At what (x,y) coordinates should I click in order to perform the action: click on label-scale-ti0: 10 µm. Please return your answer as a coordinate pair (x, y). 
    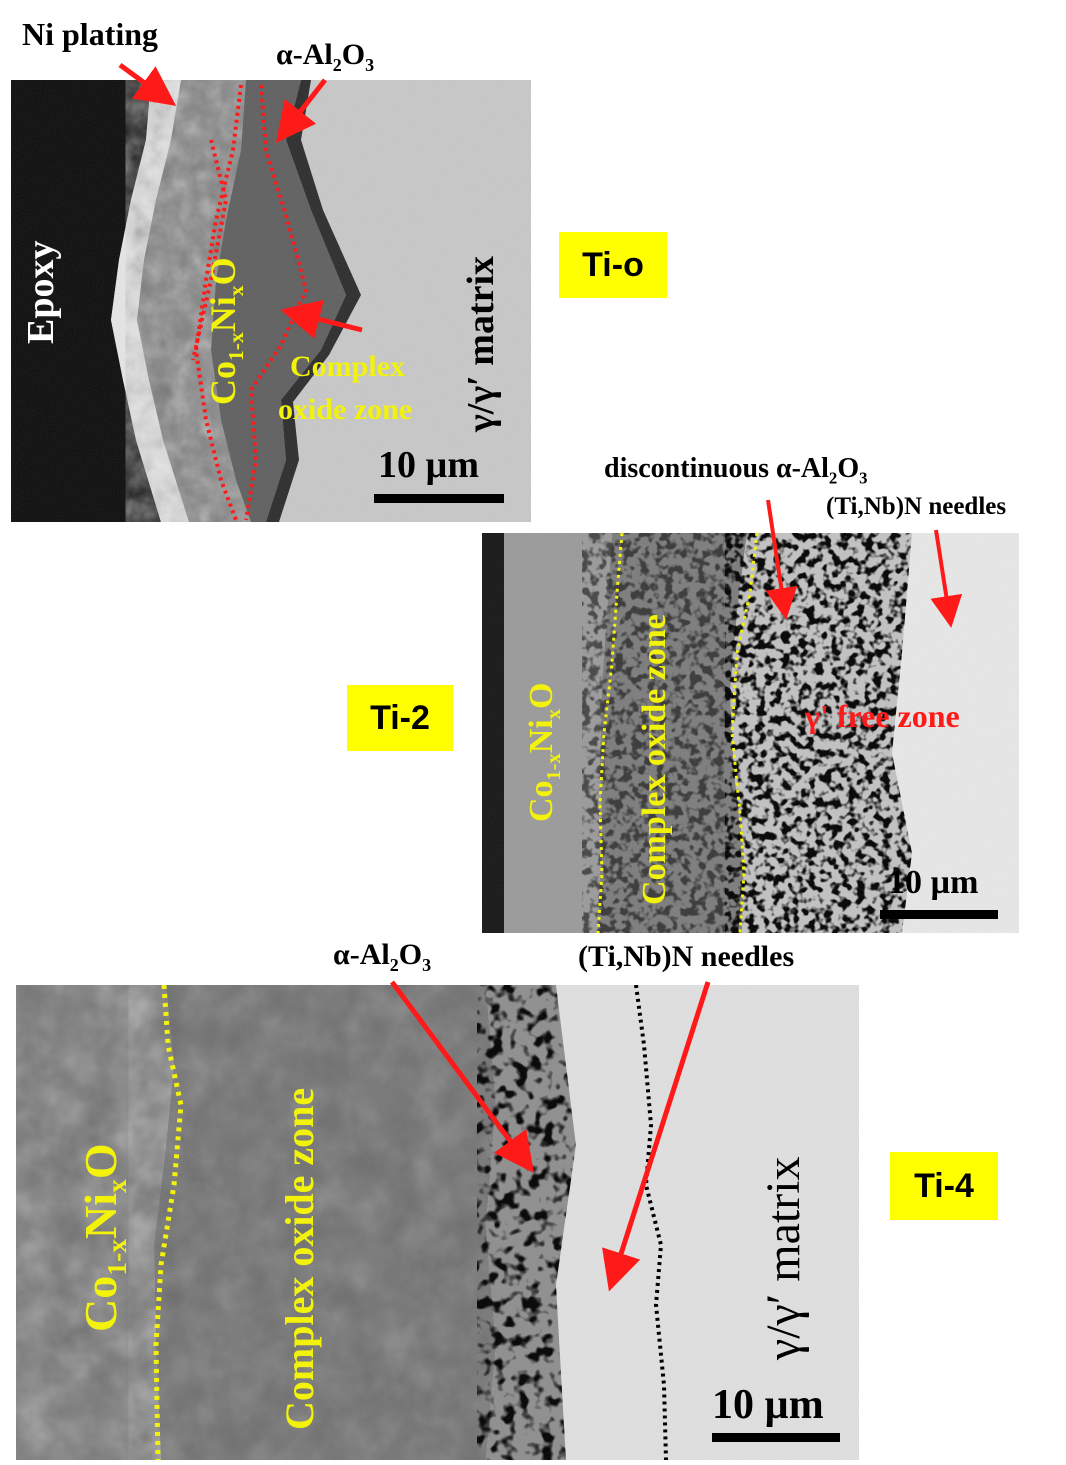
    Looking at the image, I should click on (429, 465).